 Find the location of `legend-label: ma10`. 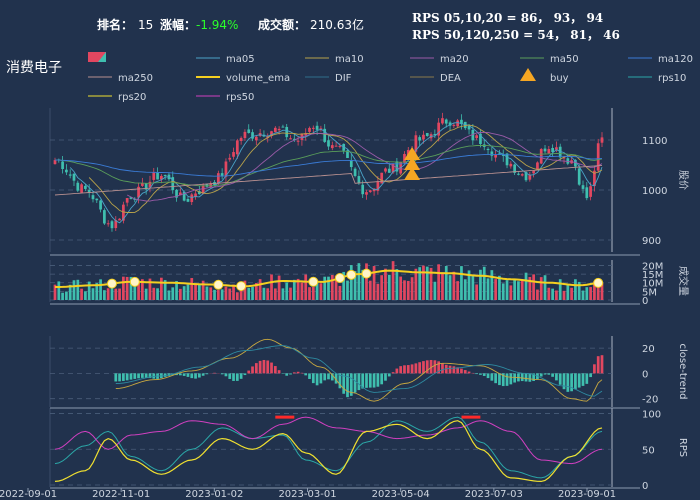

legend-label: ma10 is located at coordinates (349, 59).